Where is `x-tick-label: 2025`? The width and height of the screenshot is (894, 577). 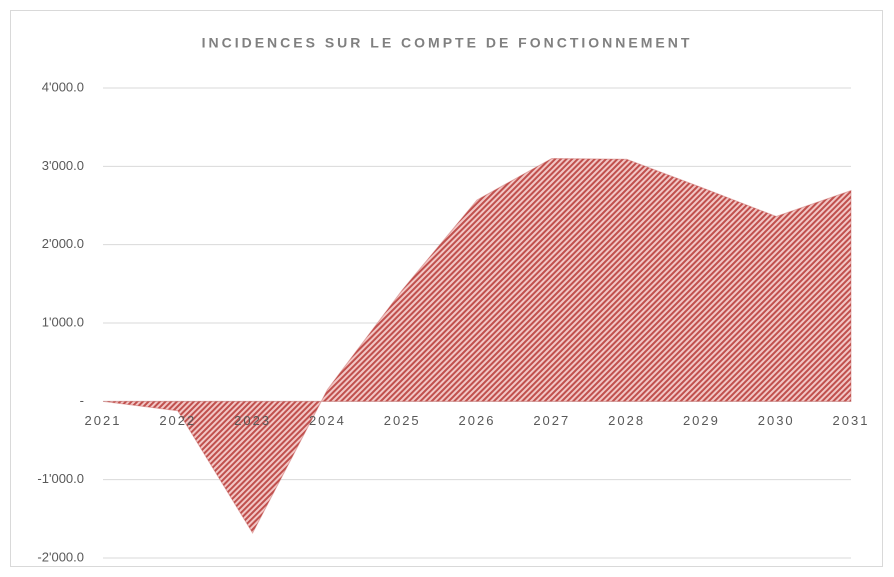
x-tick-label: 2025 is located at coordinates (402, 420).